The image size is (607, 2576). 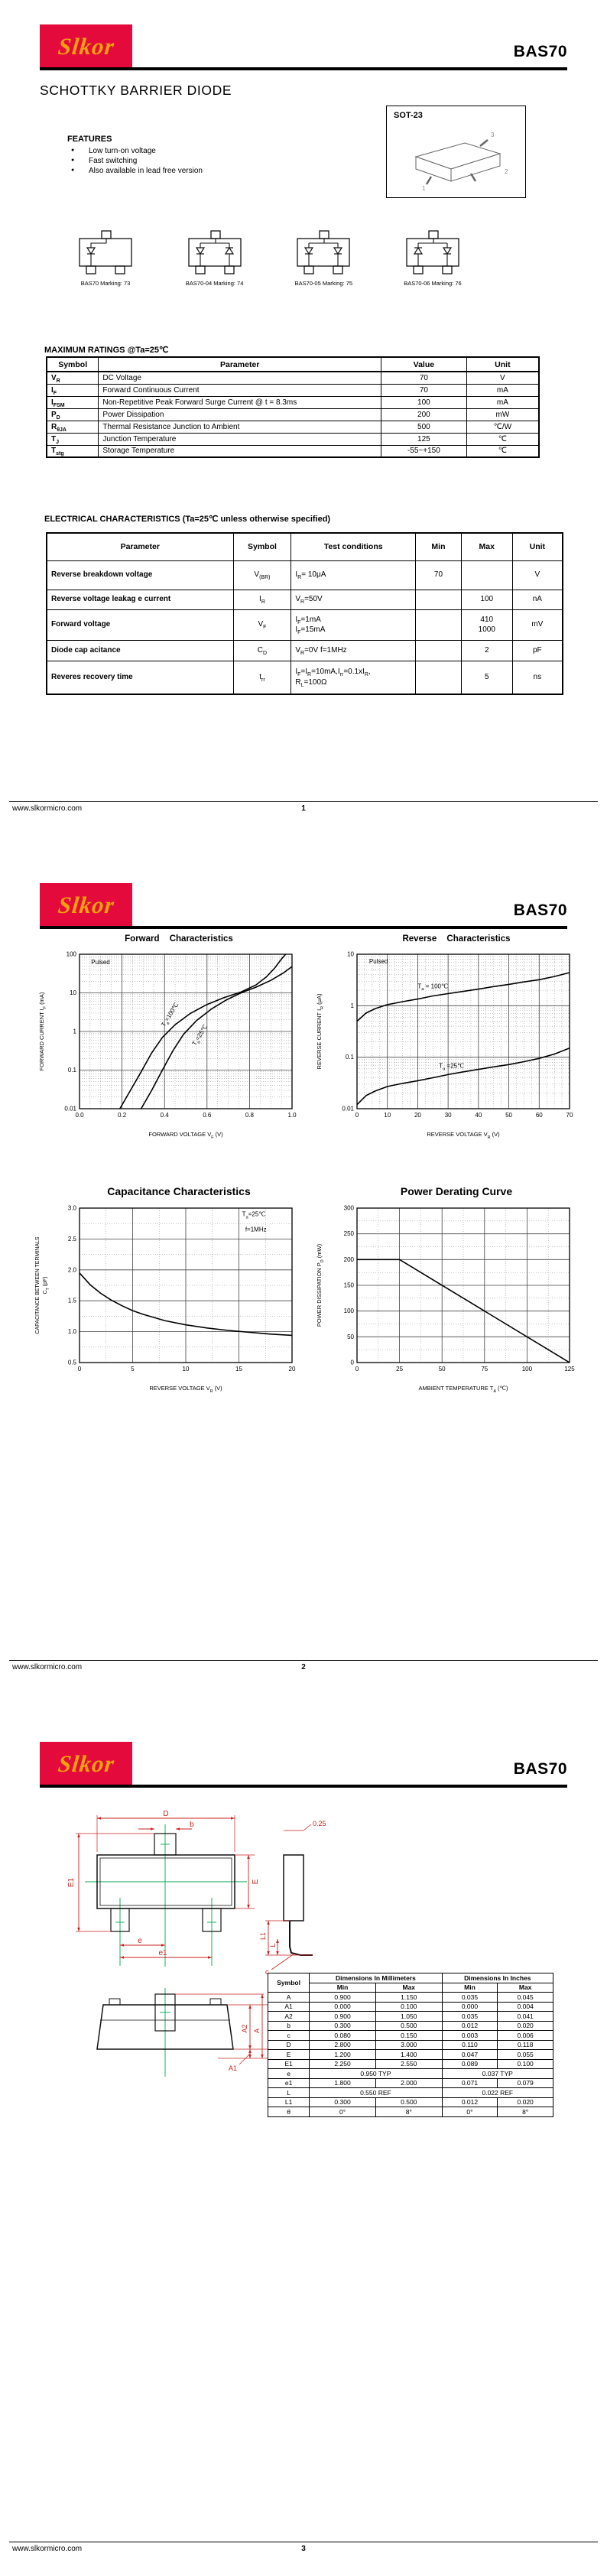 What do you see at coordinates (506, 172) in the screenshot?
I see `svg-text: 2` at bounding box center [506, 172].